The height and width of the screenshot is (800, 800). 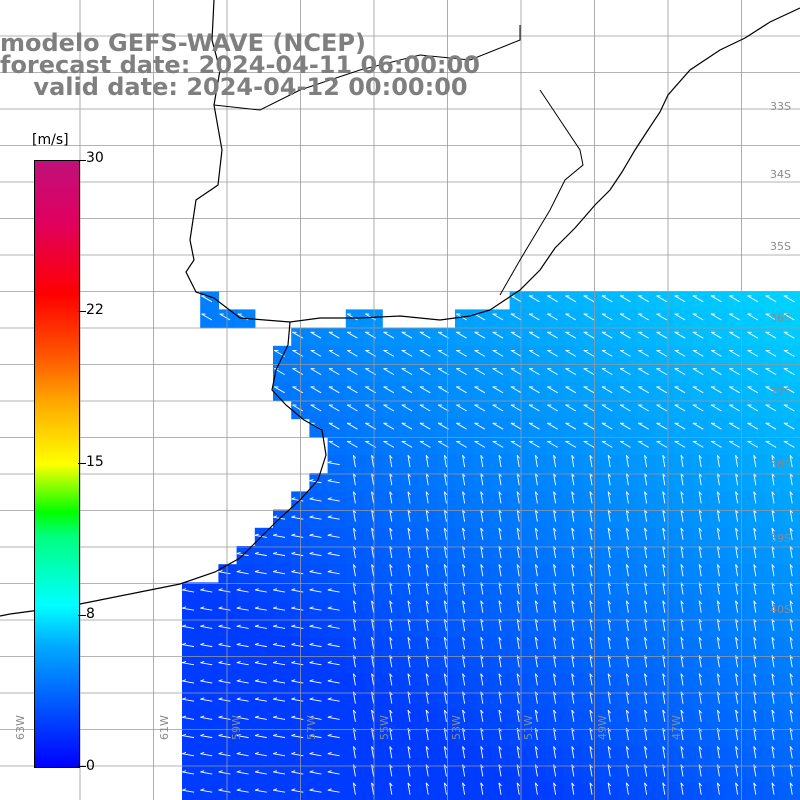 I want to click on lat-label: 40S, so click(x=780, y=609).